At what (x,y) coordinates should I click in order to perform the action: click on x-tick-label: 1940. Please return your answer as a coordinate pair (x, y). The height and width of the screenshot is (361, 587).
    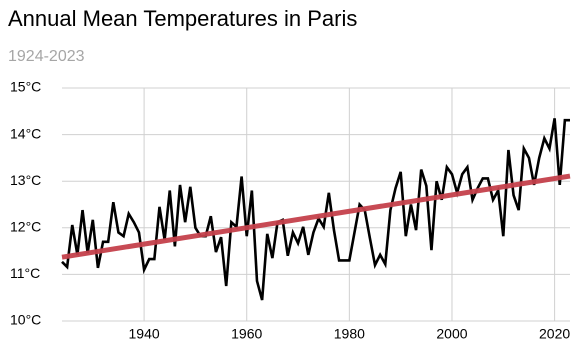
    Looking at the image, I should click on (144, 334).